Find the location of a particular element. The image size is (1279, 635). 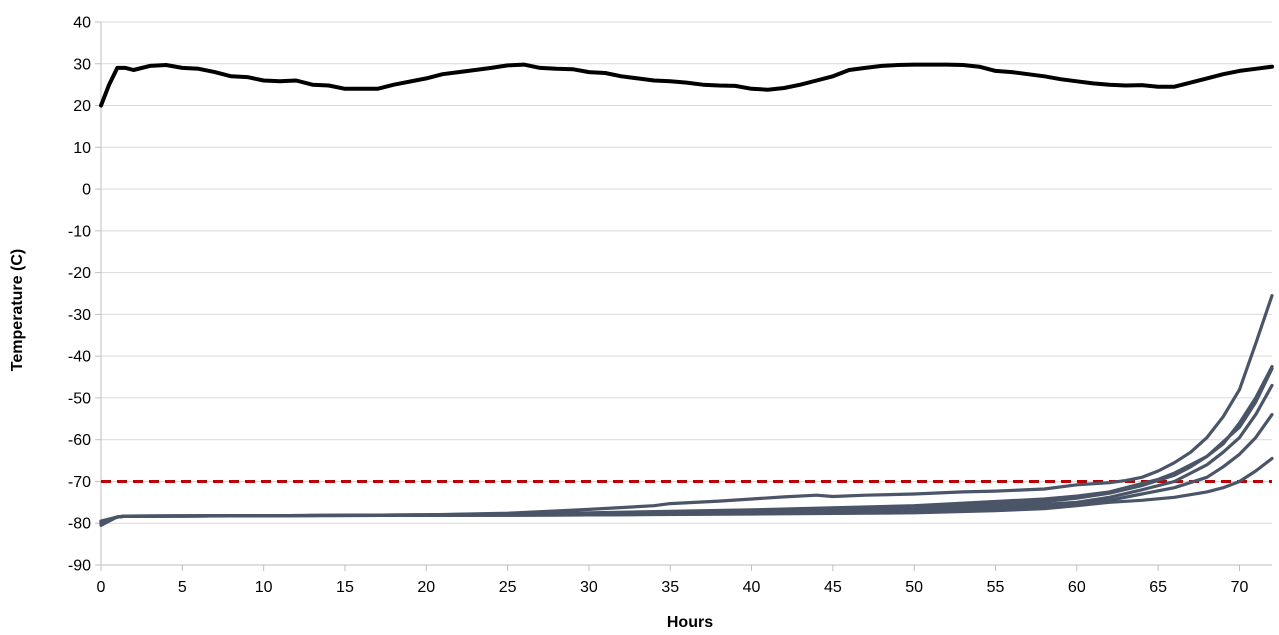

sample-temperature-line is located at coordinates (686, 490).